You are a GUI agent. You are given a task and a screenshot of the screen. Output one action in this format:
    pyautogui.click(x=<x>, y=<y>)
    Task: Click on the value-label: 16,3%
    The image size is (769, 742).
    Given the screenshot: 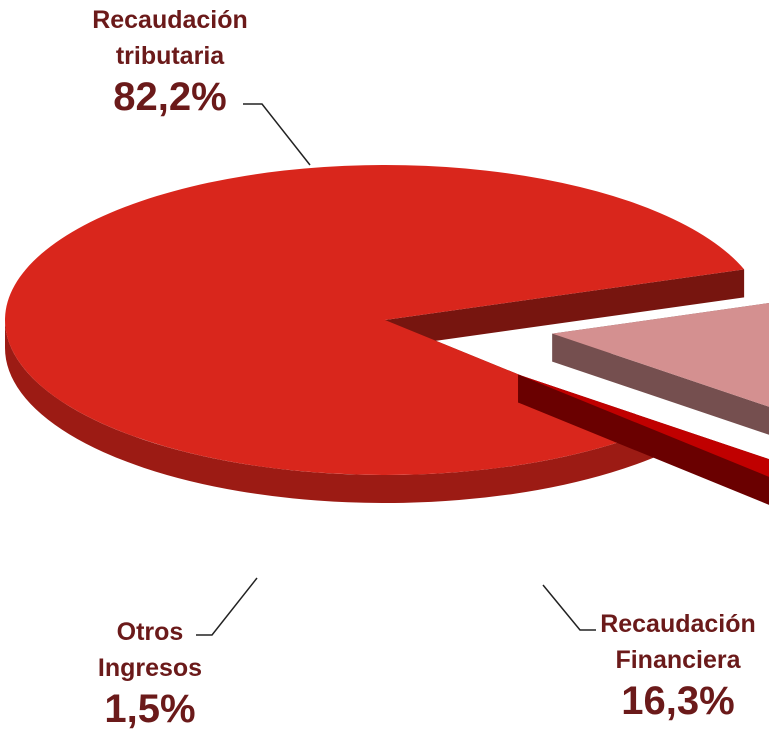 What is the action you would take?
    pyautogui.click(x=678, y=701)
    